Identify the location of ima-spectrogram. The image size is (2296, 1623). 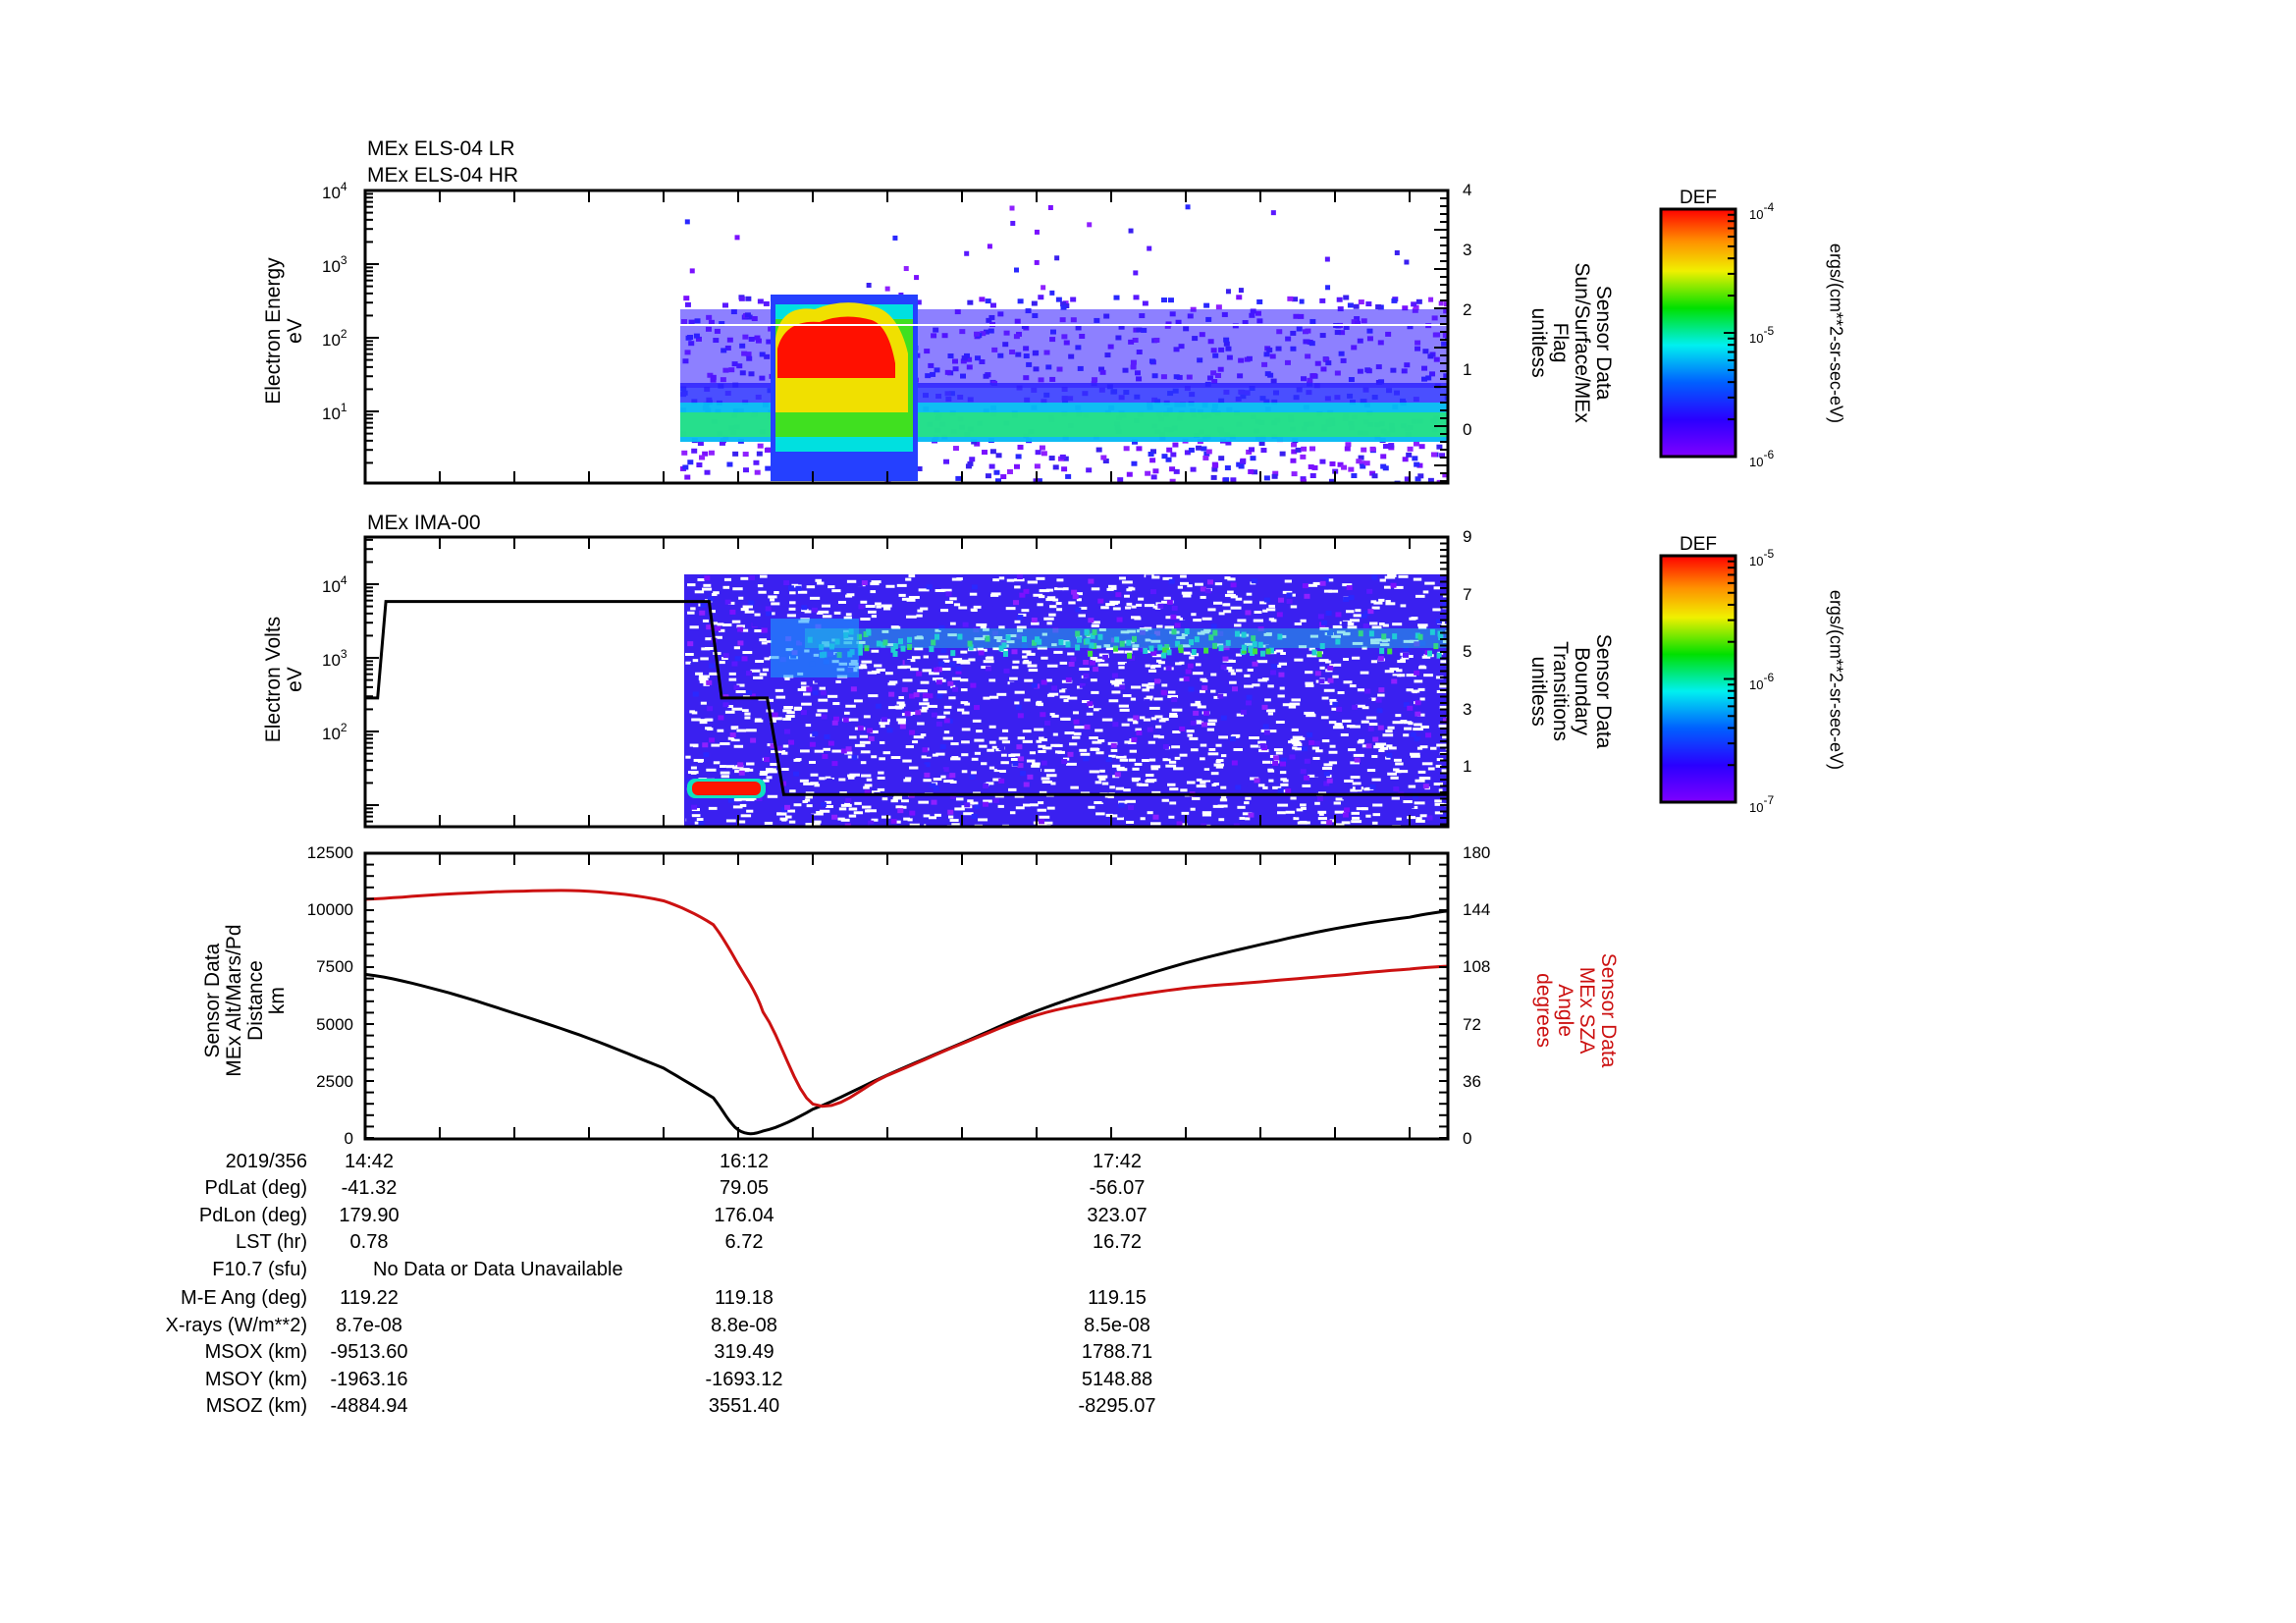
(1066, 700).